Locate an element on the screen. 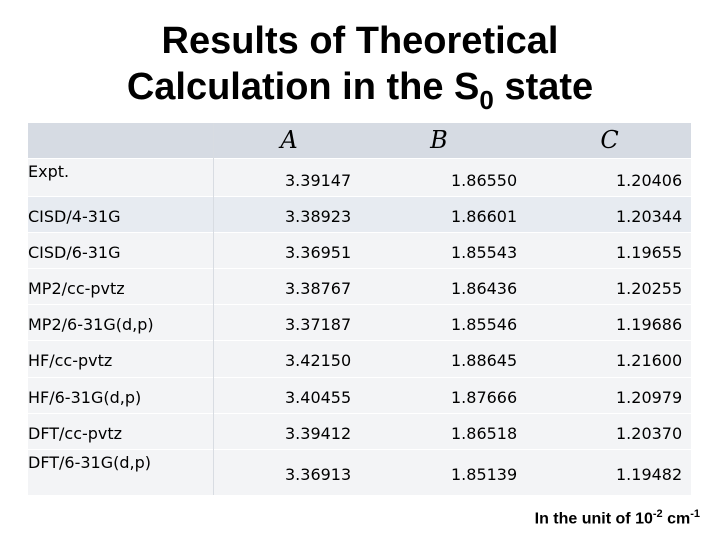 The height and width of the screenshot is (540, 720). value-c: 1.20979 is located at coordinates (649, 397).